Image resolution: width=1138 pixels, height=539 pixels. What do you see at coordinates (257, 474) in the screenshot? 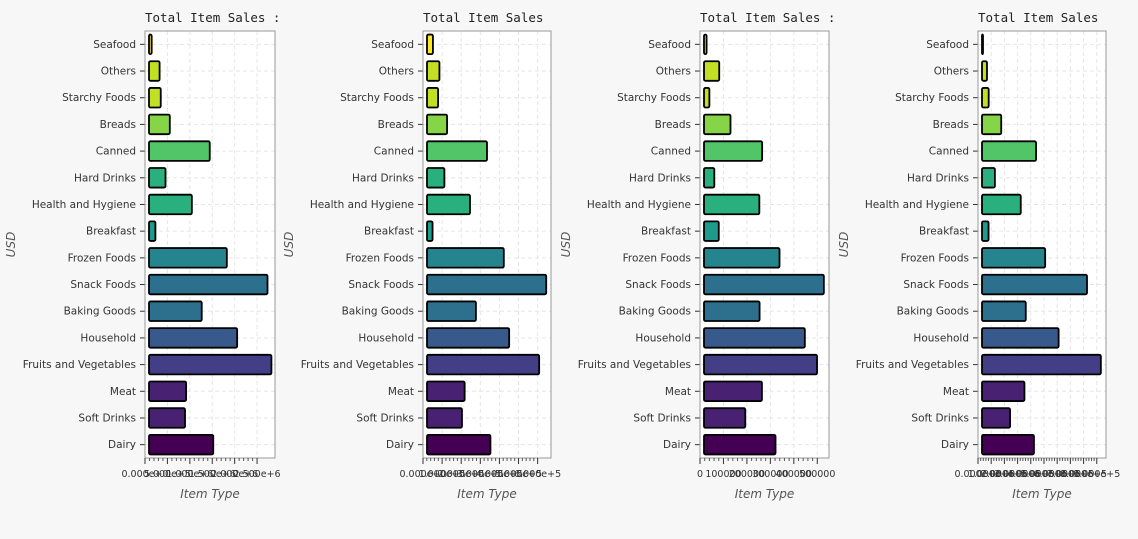
I see `x-tick-label: 2.500e+6` at bounding box center [257, 474].